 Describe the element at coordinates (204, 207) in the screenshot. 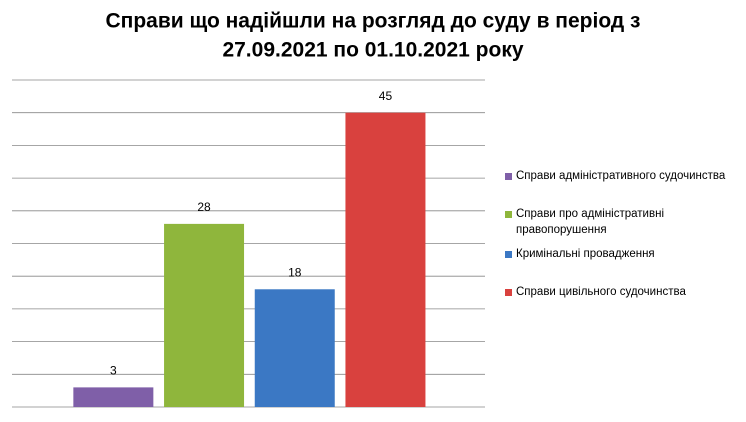

I see `value-label: 28` at that location.